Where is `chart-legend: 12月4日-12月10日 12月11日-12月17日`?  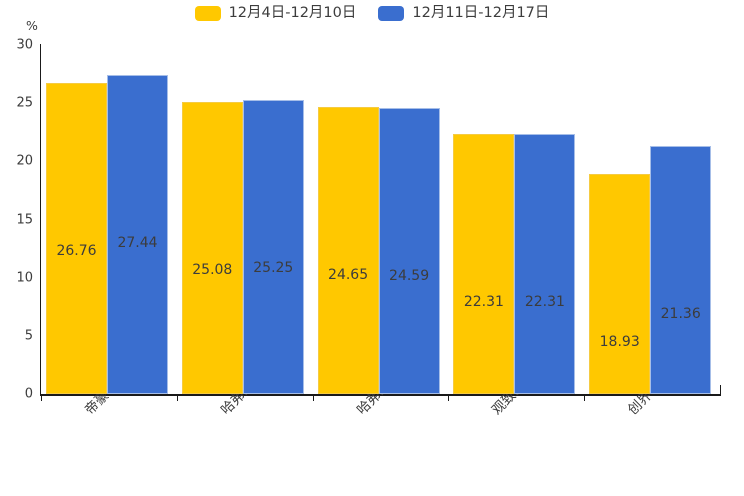
chart-legend: 12月4日-12月10日 12月11日-12月17日 is located at coordinates (372, 13).